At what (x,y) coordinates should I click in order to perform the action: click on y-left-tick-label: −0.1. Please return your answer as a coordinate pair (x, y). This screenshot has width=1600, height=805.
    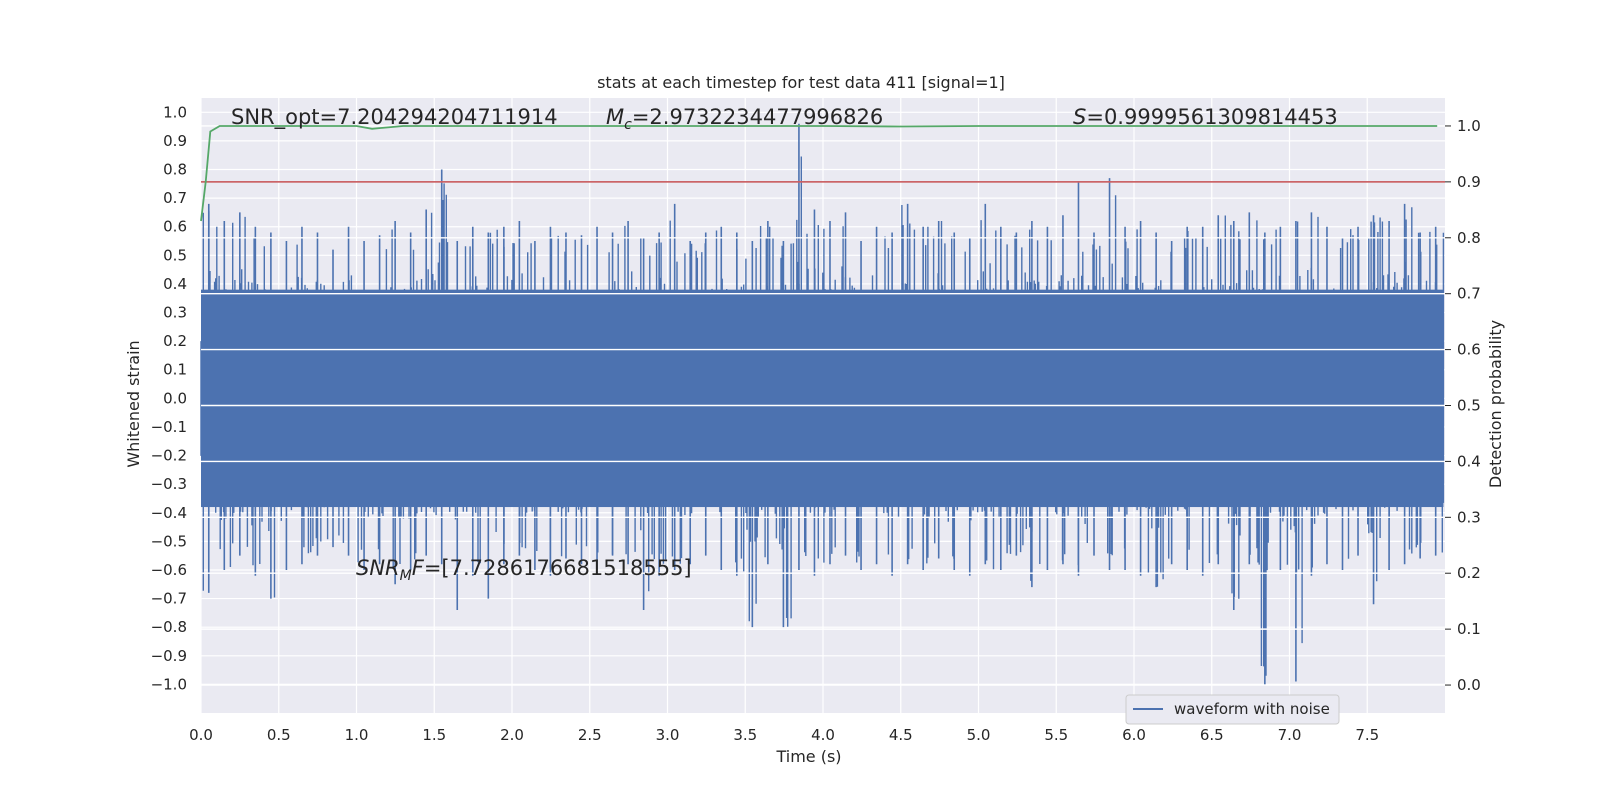
    Looking at the image, I should click on (169, 427).